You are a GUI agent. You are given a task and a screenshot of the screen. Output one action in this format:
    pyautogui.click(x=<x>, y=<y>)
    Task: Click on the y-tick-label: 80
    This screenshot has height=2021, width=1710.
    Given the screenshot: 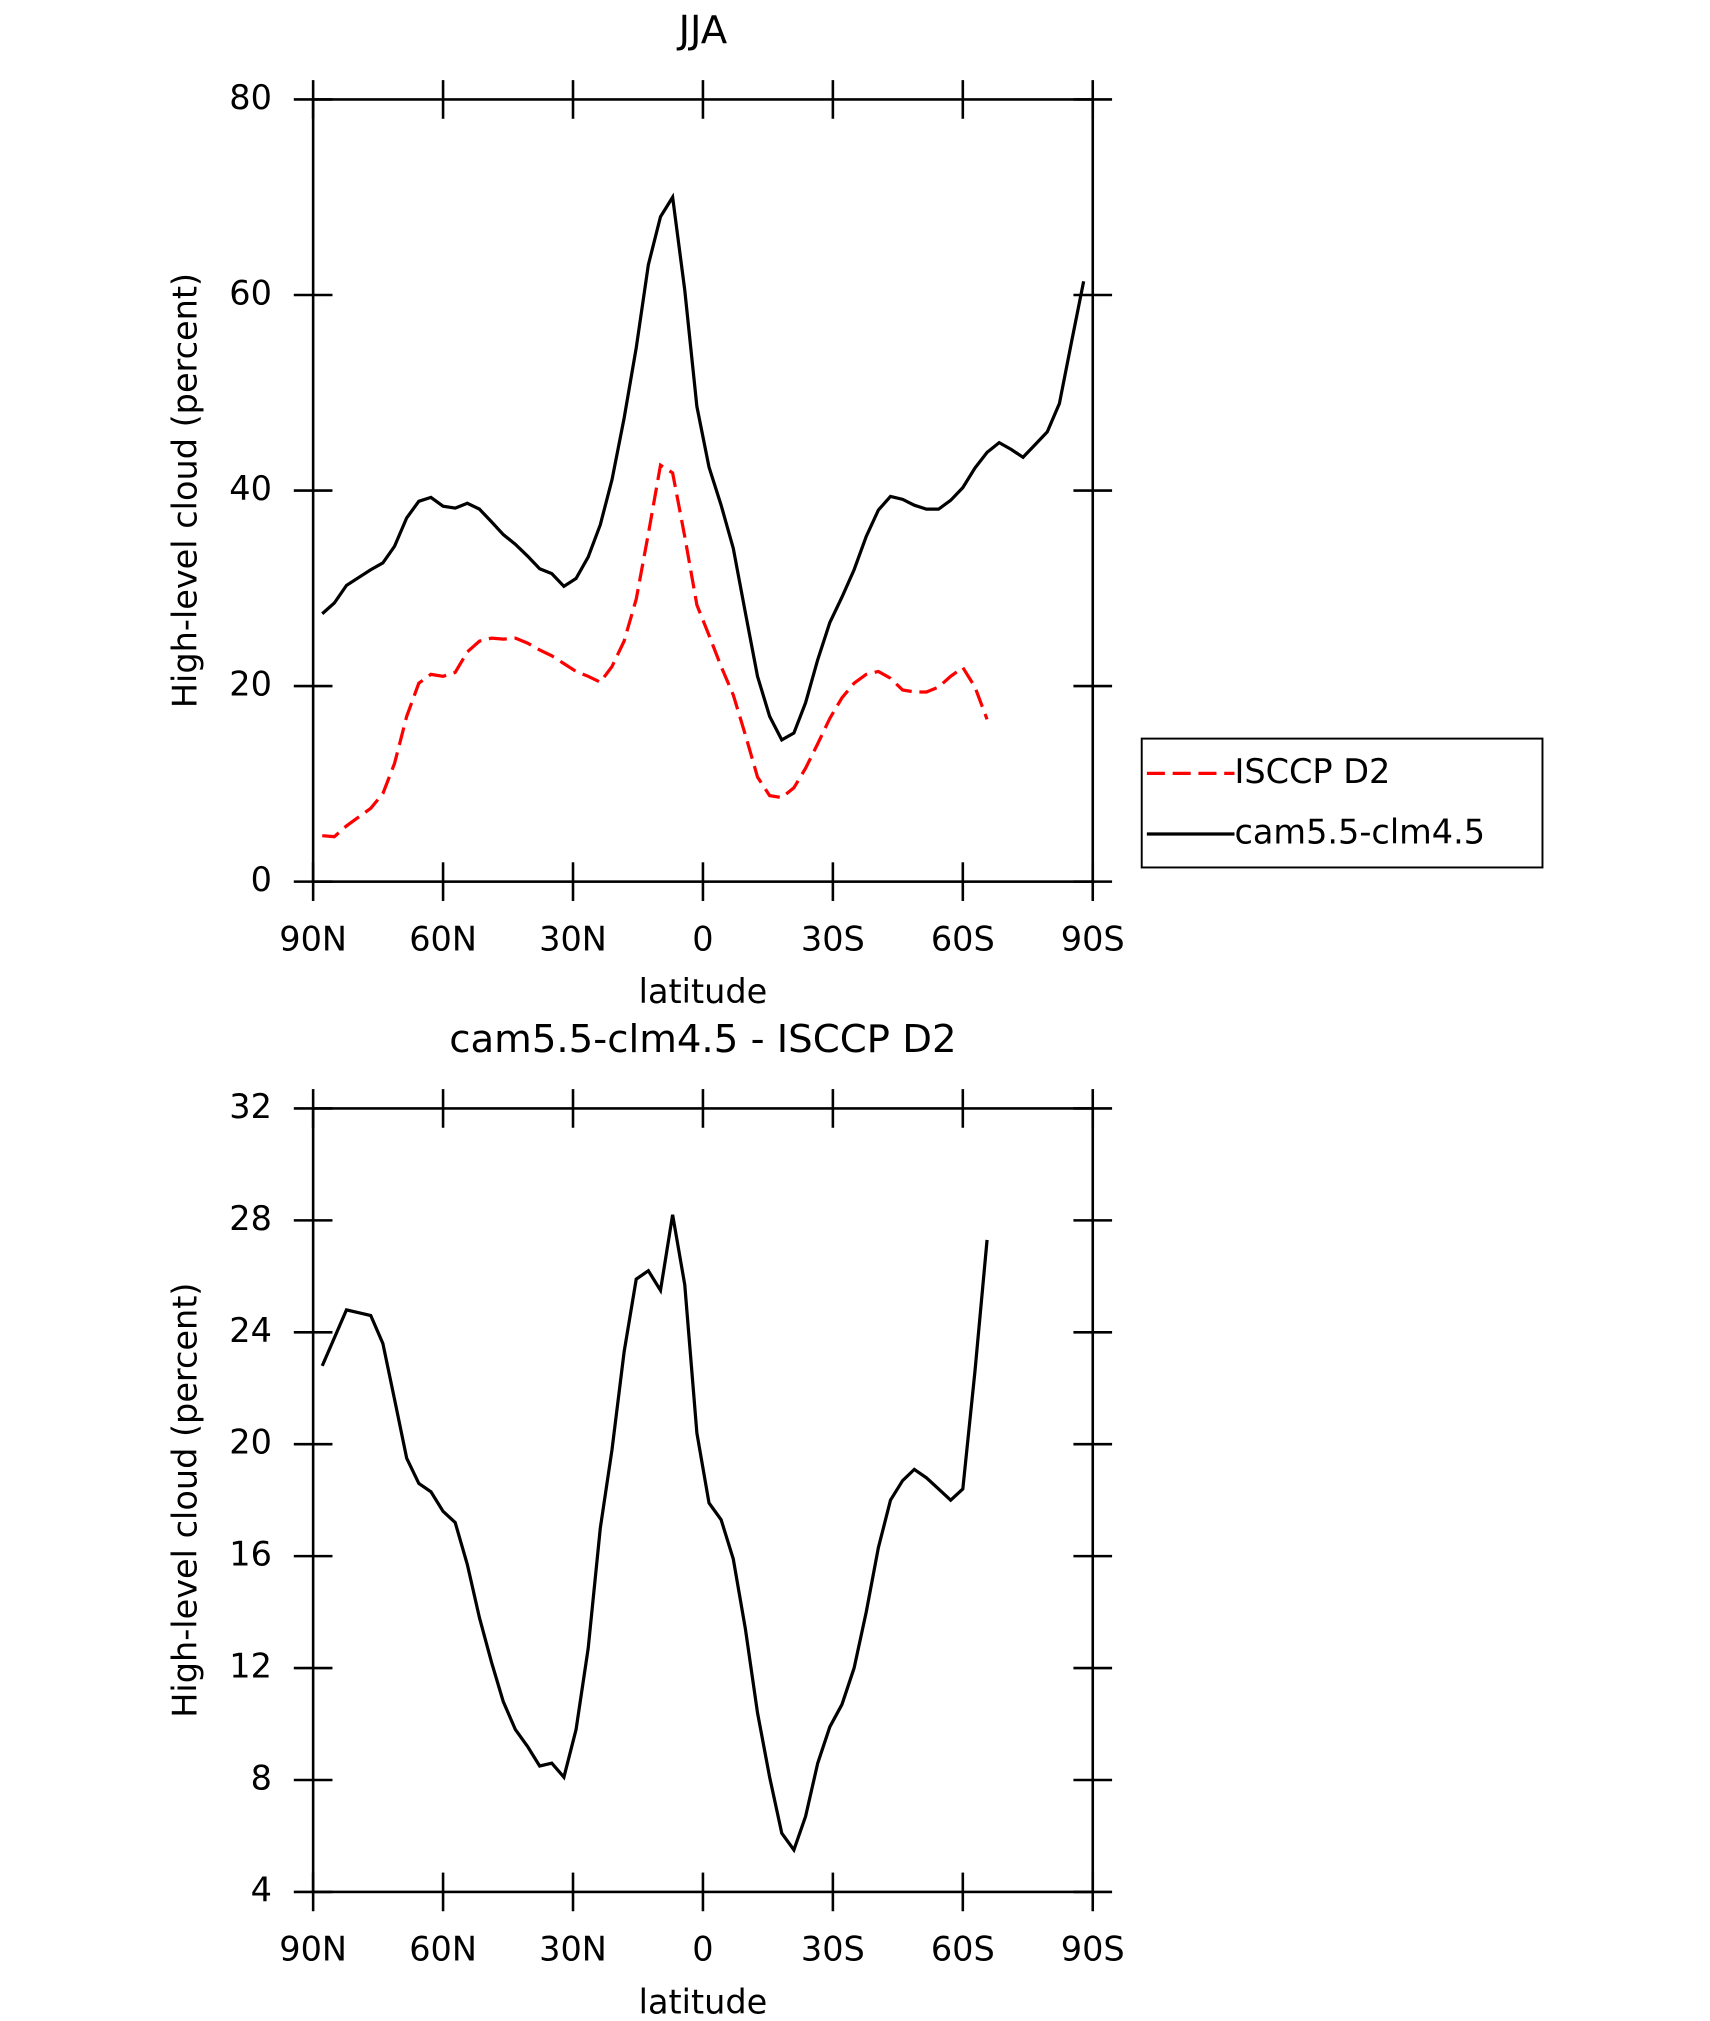 What is the action you would take?
    pyautogui.click(x=250, y=97)
    